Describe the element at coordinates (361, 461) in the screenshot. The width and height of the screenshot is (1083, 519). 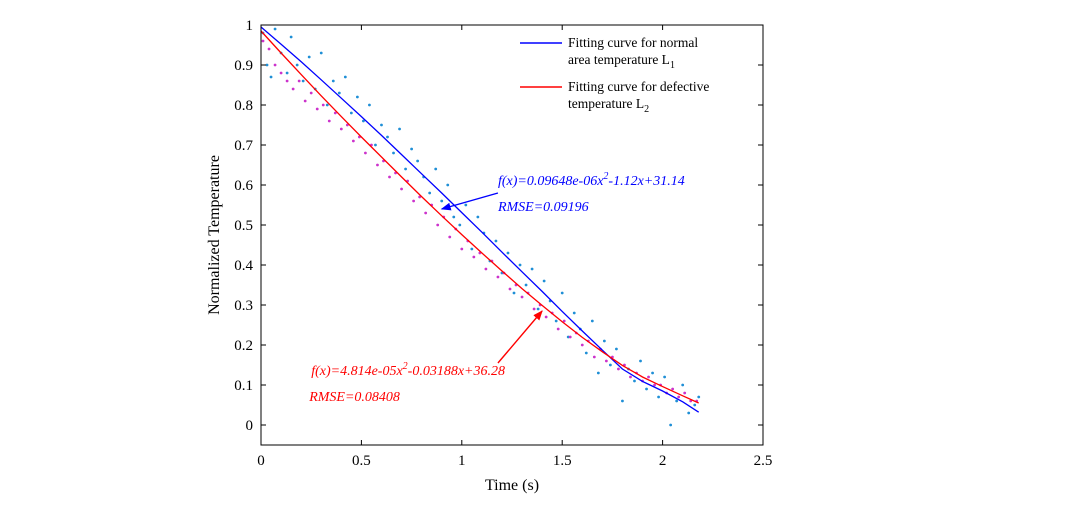
I see `x-tick-label: 0.5` at that location.